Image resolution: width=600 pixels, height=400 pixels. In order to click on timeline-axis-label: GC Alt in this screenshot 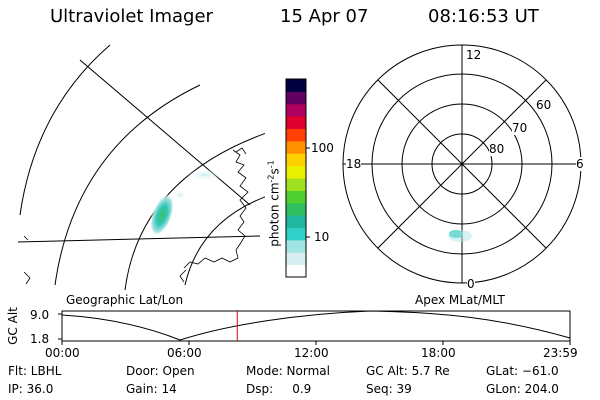, I will do `click(13, 326)`.